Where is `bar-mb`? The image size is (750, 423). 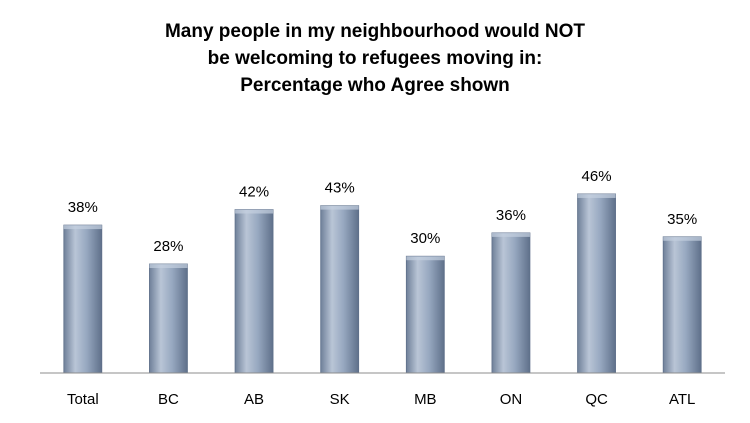
bar-mb is located at coordinates (425, 314).